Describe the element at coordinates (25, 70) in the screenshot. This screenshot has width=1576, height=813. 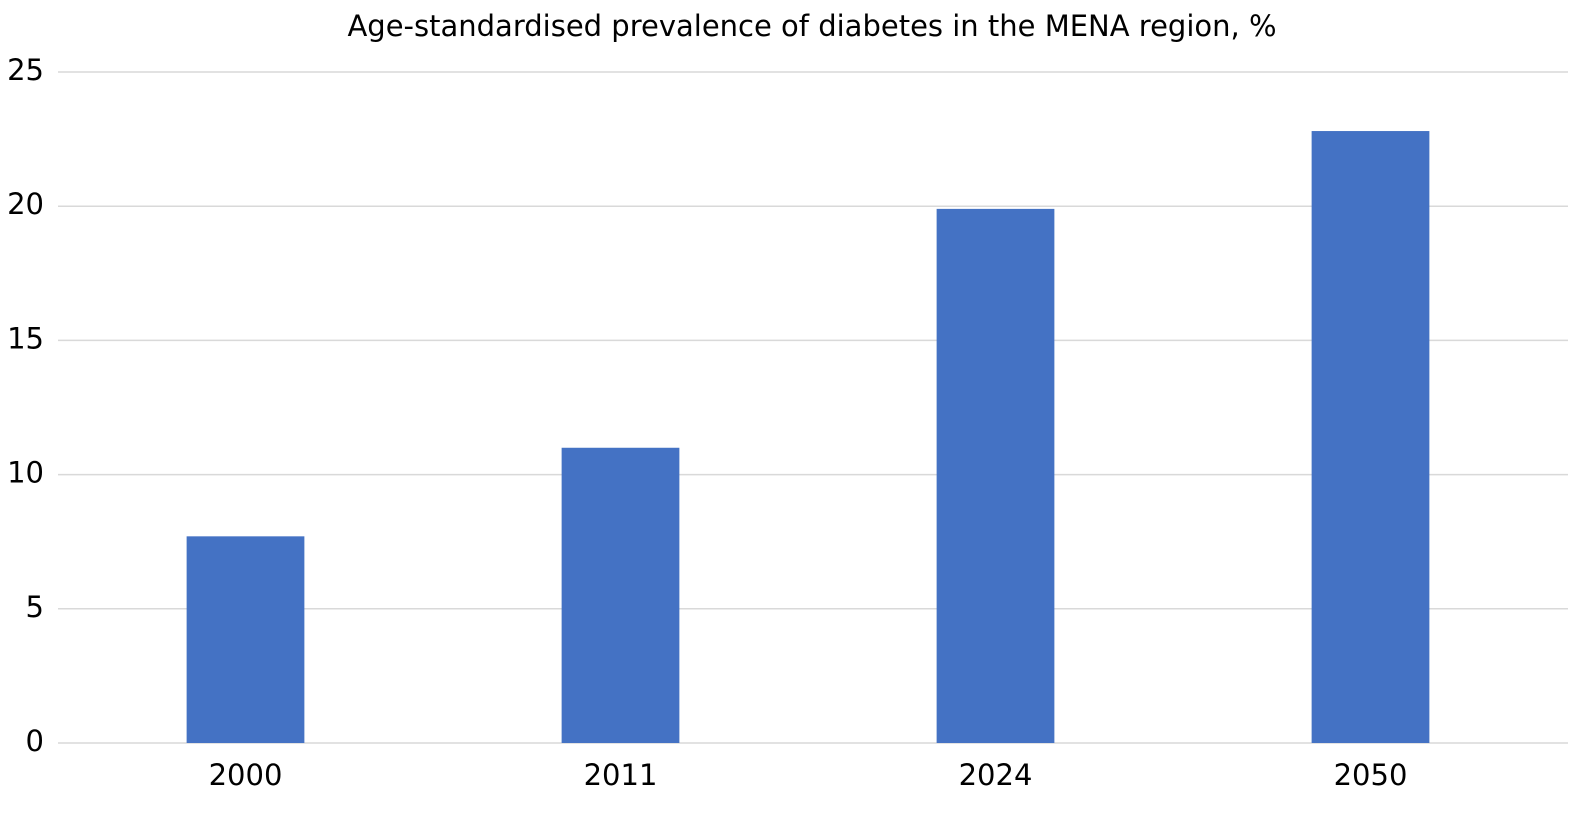
I see `y-tick-label: 25` at that location.